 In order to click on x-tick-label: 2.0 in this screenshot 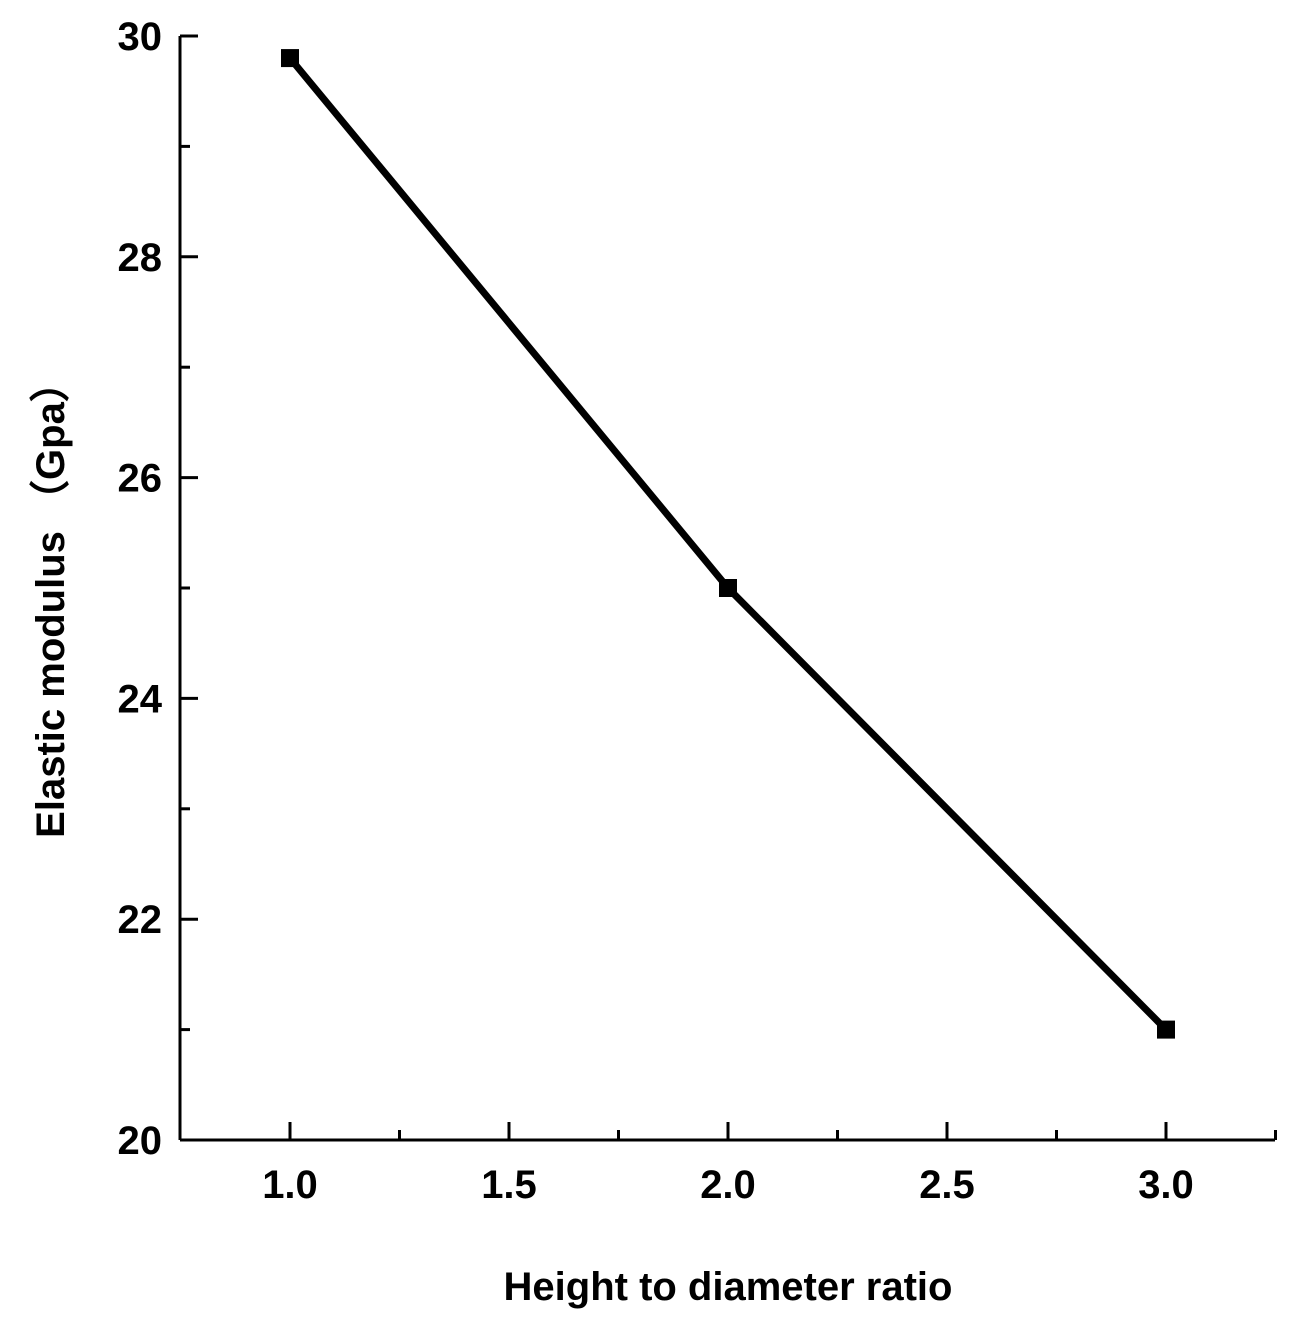, I will do `click(728, 1185)`.